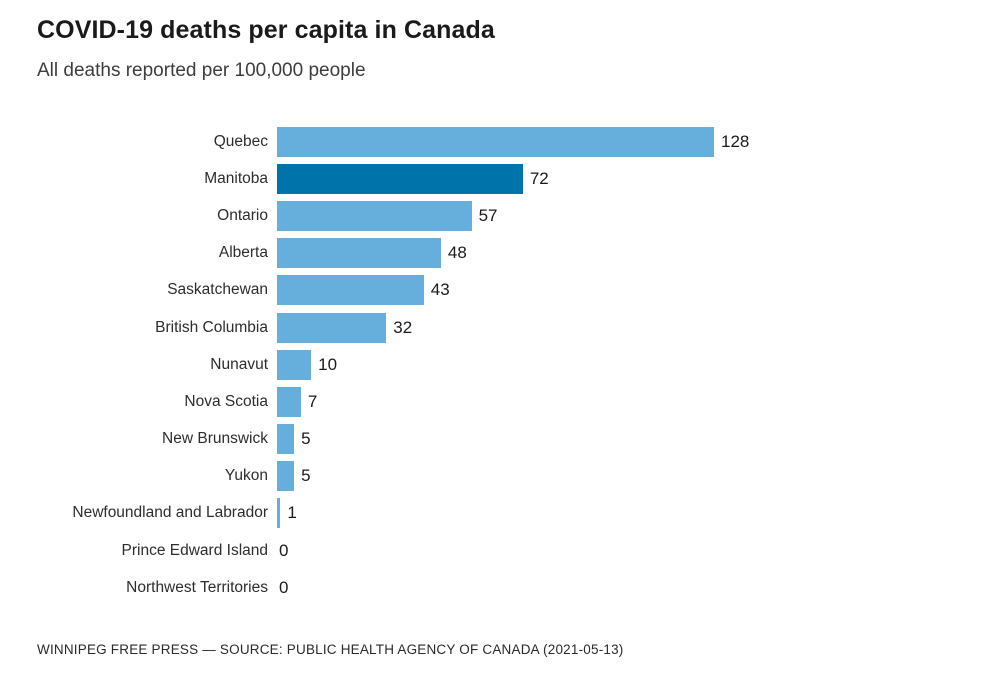 Image resolution: width=1000 pixels, height=692 pixels. What do you see at coordinates (236, 178) in the screenshot?
I see `category-label: Manitoba` at bounding box center [236, 178].